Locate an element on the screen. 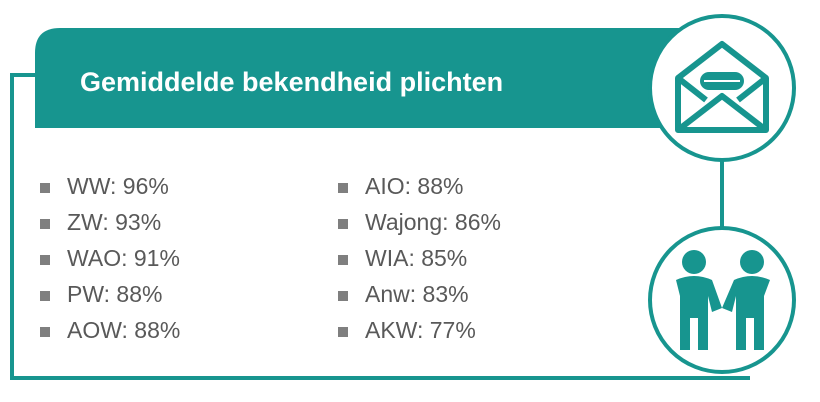 The image size is (820, 402). list-item: WIA: 85% is located at coordinates (416, 258).